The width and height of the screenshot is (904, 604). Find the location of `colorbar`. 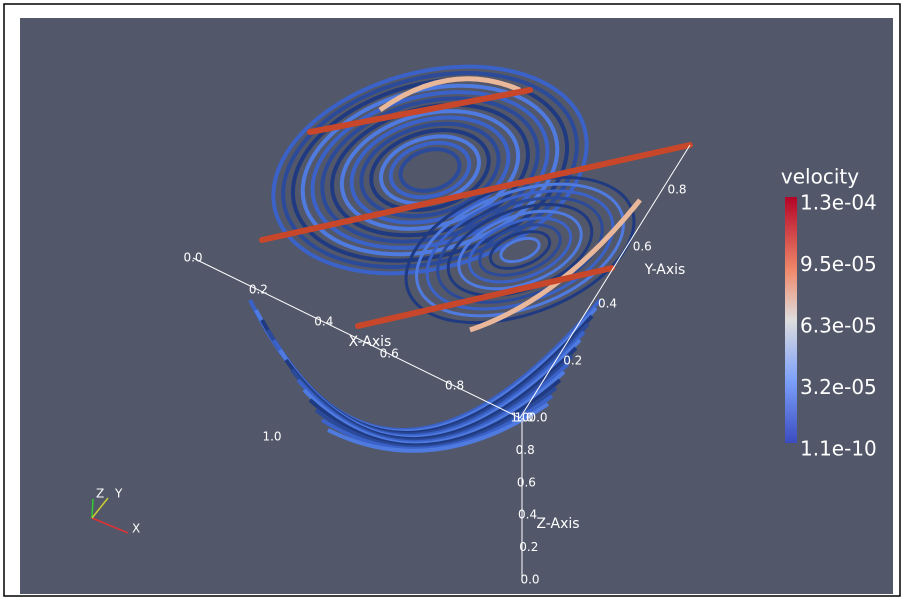

colorbar is located at coordinates (791, 320).